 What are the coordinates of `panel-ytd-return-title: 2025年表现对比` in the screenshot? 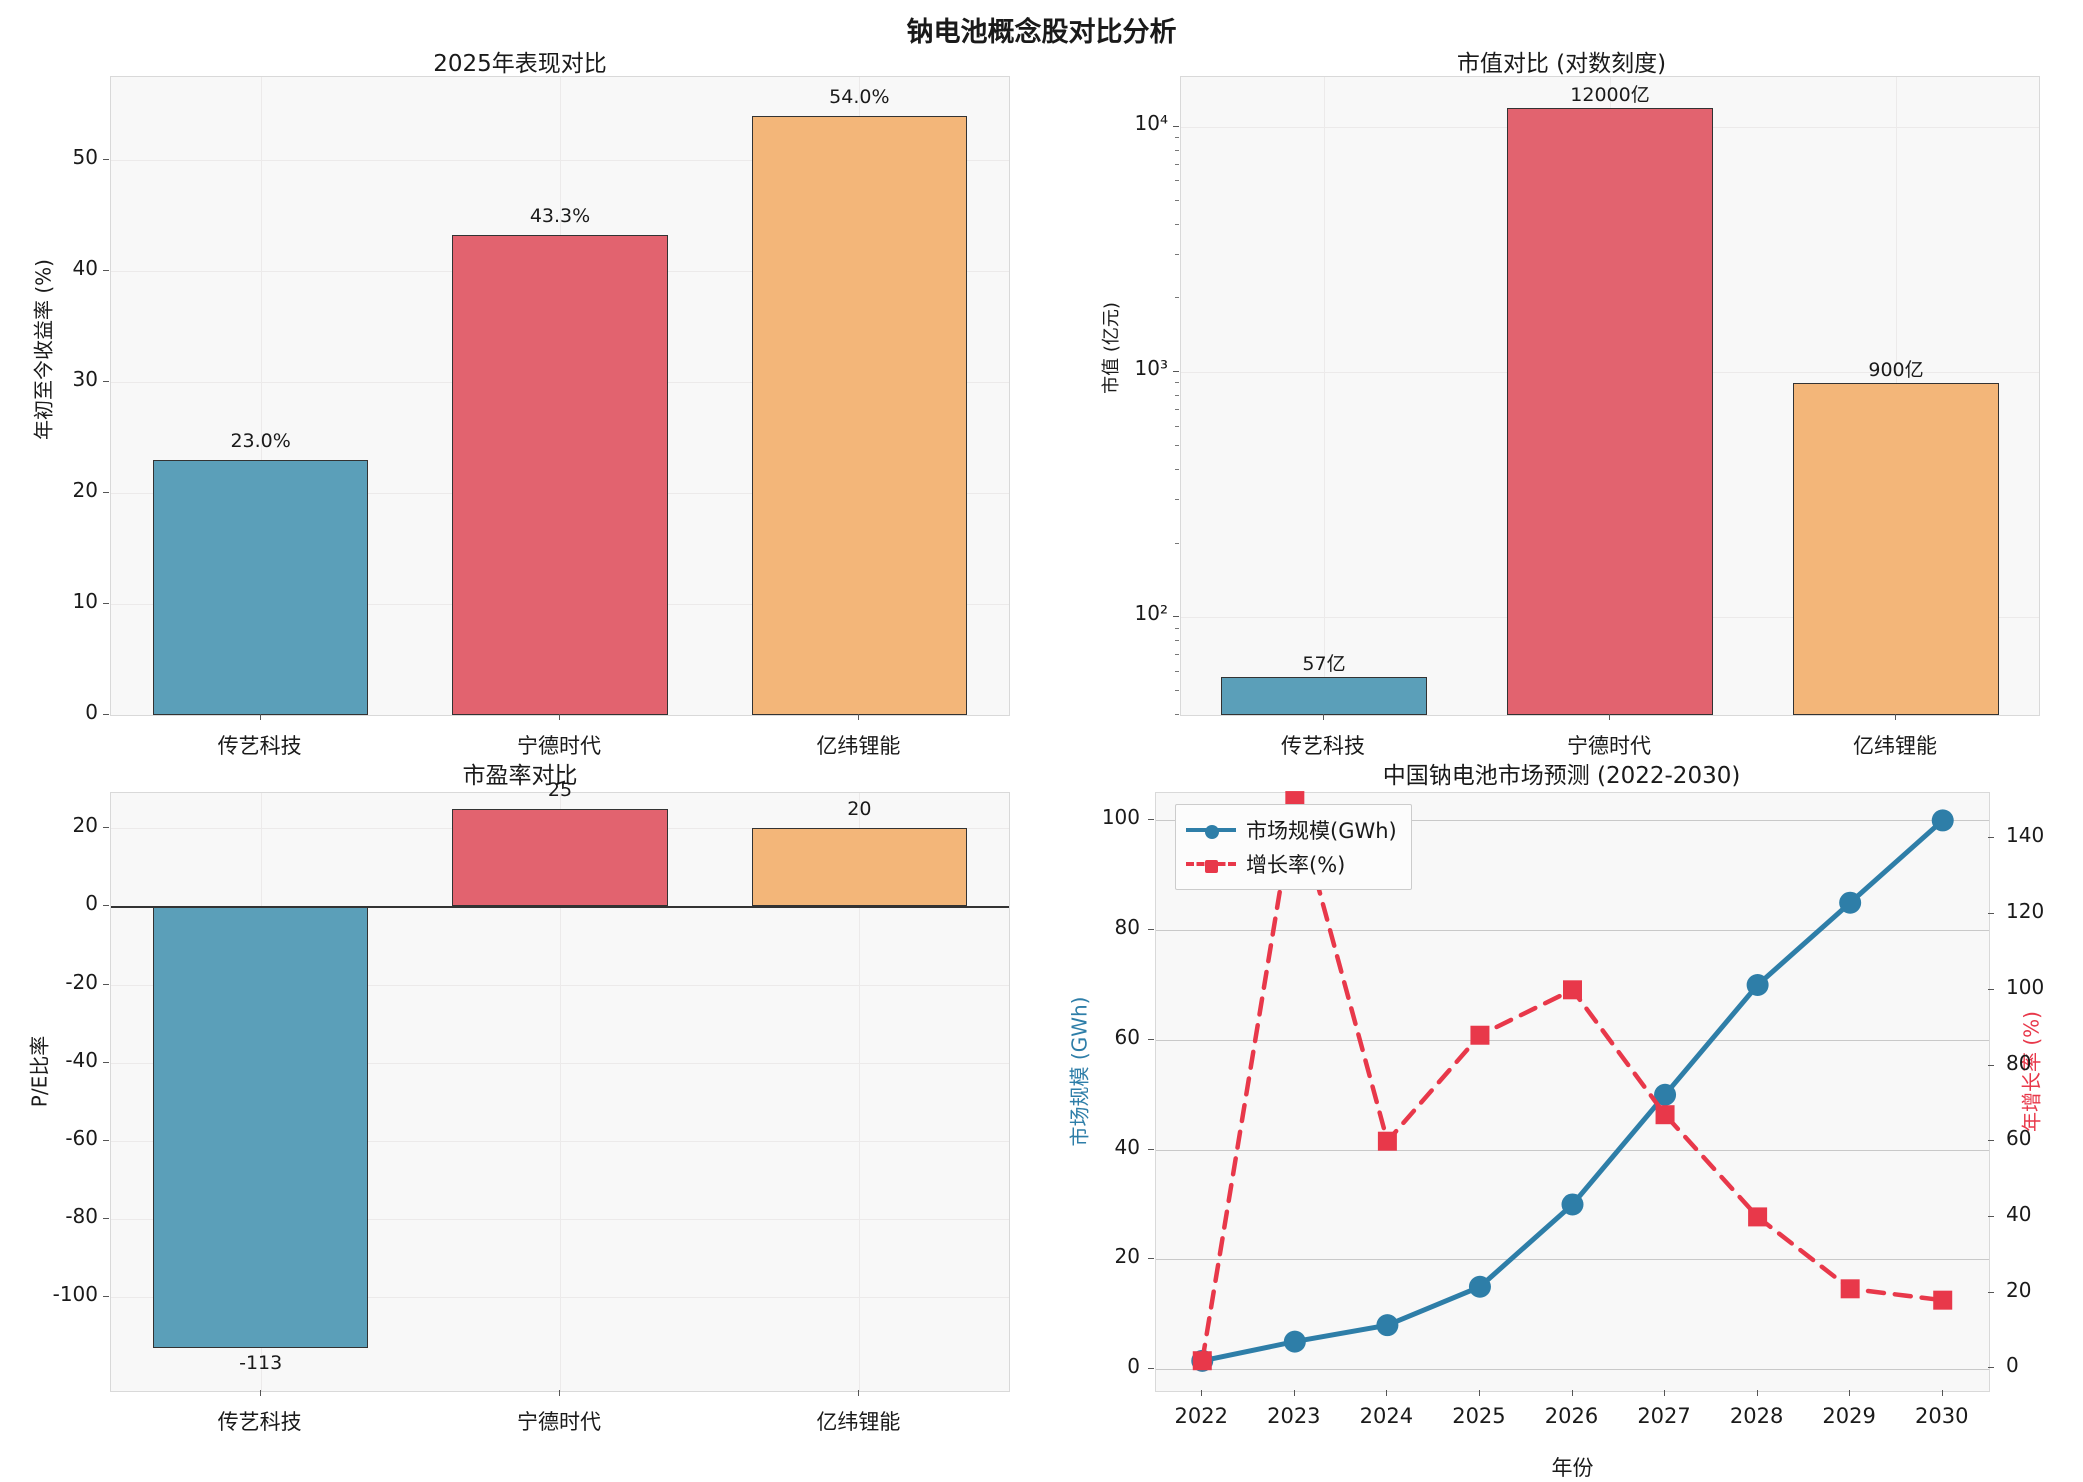 It's located at (520, 64).